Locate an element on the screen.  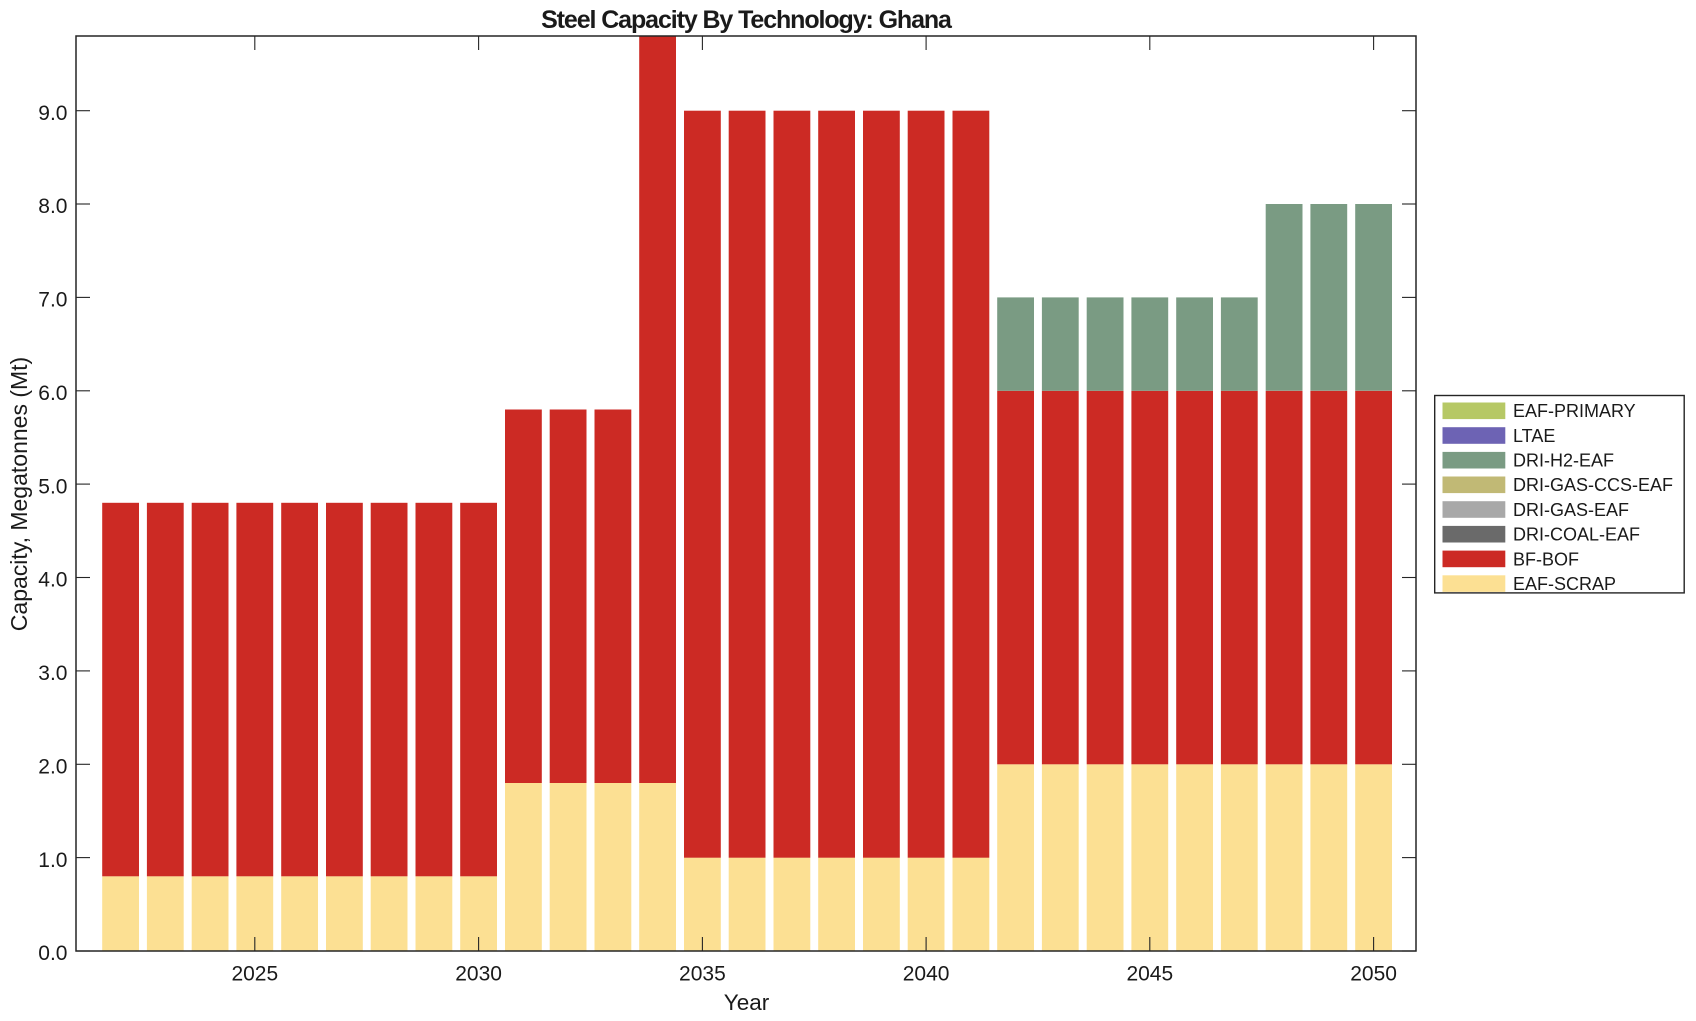
svg-text: 8.0 is located at coordinates (52, 206).